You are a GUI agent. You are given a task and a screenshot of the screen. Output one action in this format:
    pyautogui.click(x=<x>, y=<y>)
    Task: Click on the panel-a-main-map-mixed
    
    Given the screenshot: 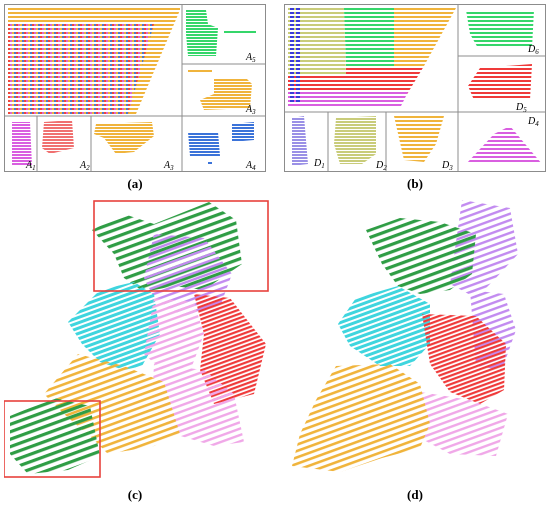 What is the action you would take?
    pyautogui.click(x=81, y=69)
    